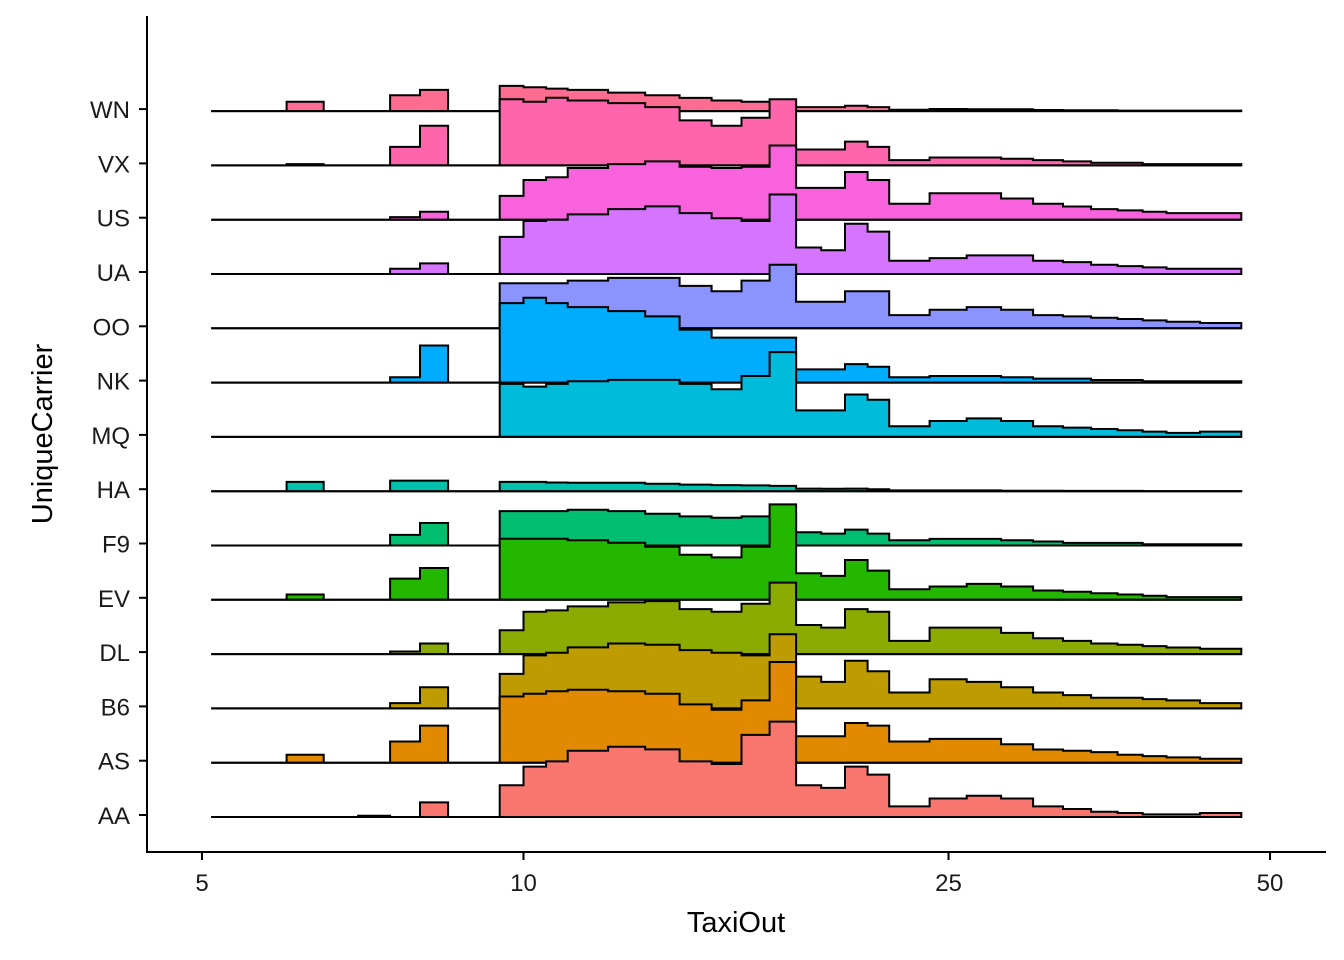 This screenshot has height=960, width=1344. Describe the element at coordinates (736, 923) in the screenshot. I see `x-axis-title: TaxiOut` at that location.